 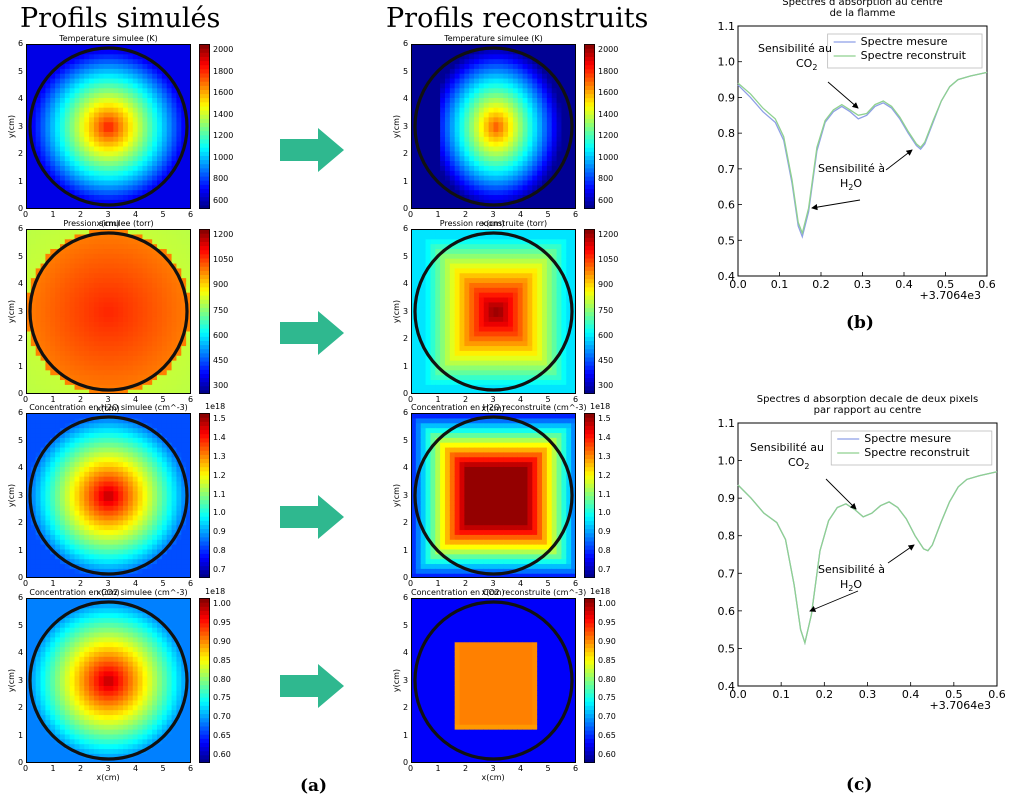 What do you see at coordinates (946, 284) in the screenshot?
I see `x-tick-label: 0.5` at bounding box center [946, 284].